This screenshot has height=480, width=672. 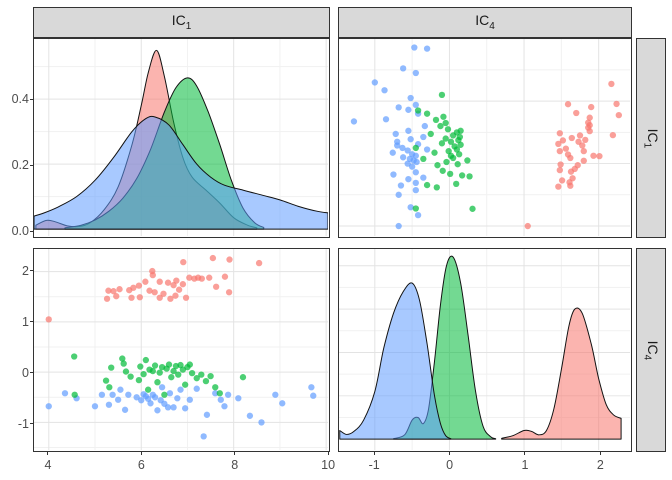 What do you see at coordinates (651, 138) in the screenshot?
I see `strip-row-ic1-label: IC1` at bounding box center [651, 138].